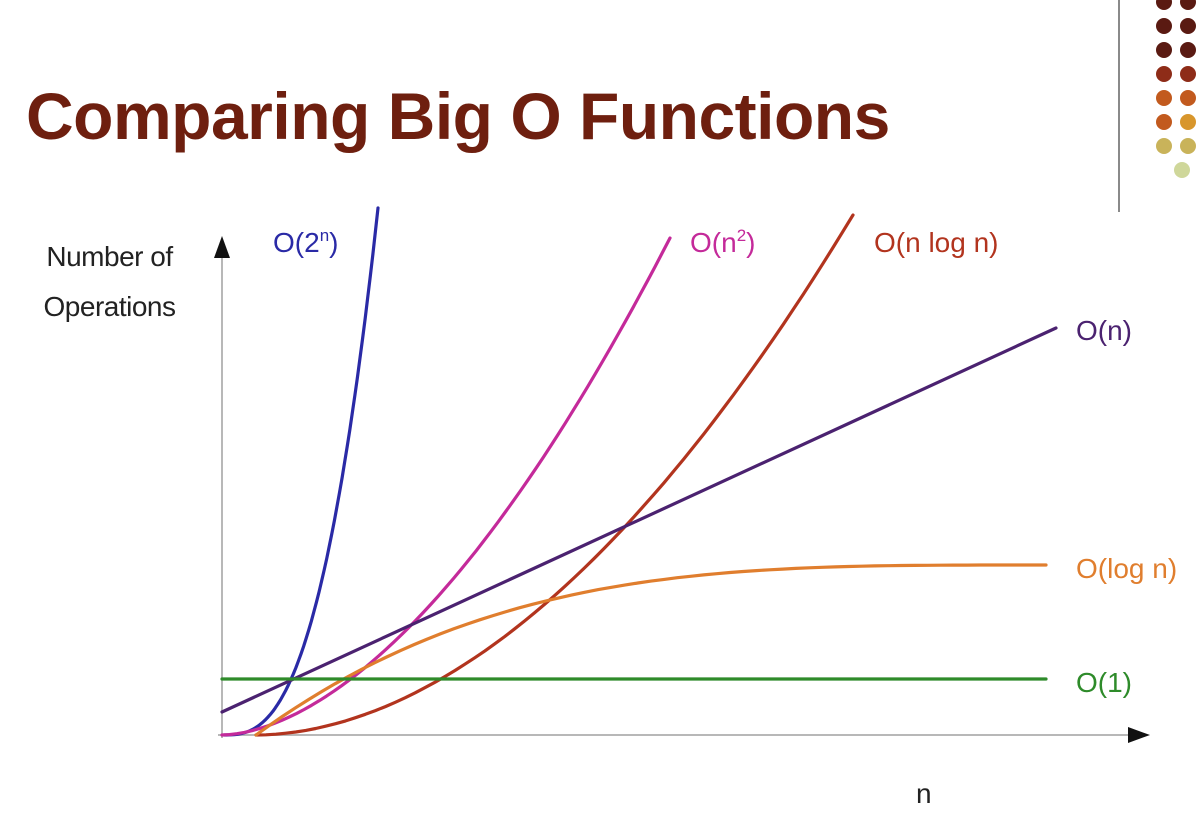 The image size is (1204, 832). I want to click on decorative-dot-grid, so click(1165, 95).